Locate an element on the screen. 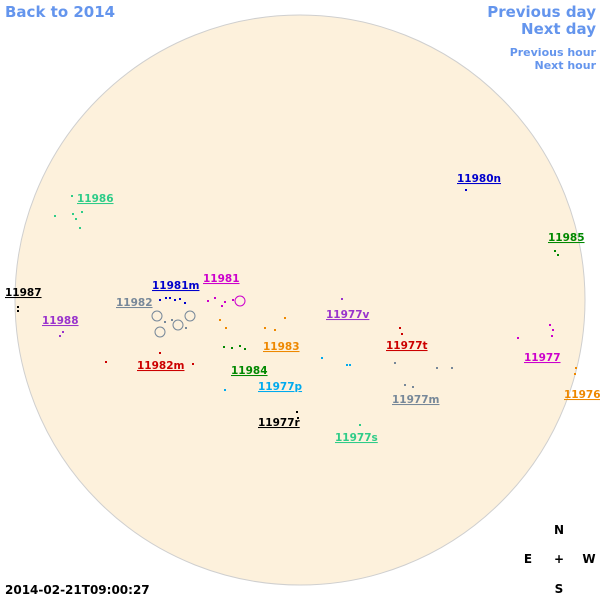 This screenshot has width=600, height=600. region-label: 11977p is located at coordinates (280, 387).